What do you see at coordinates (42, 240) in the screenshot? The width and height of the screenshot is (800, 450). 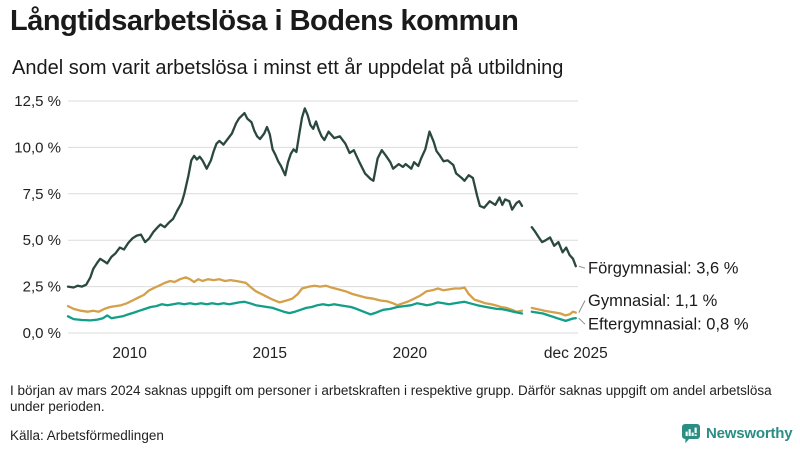 I see `y-tick-label: 5,0 %` at bounding box center [42, 240].